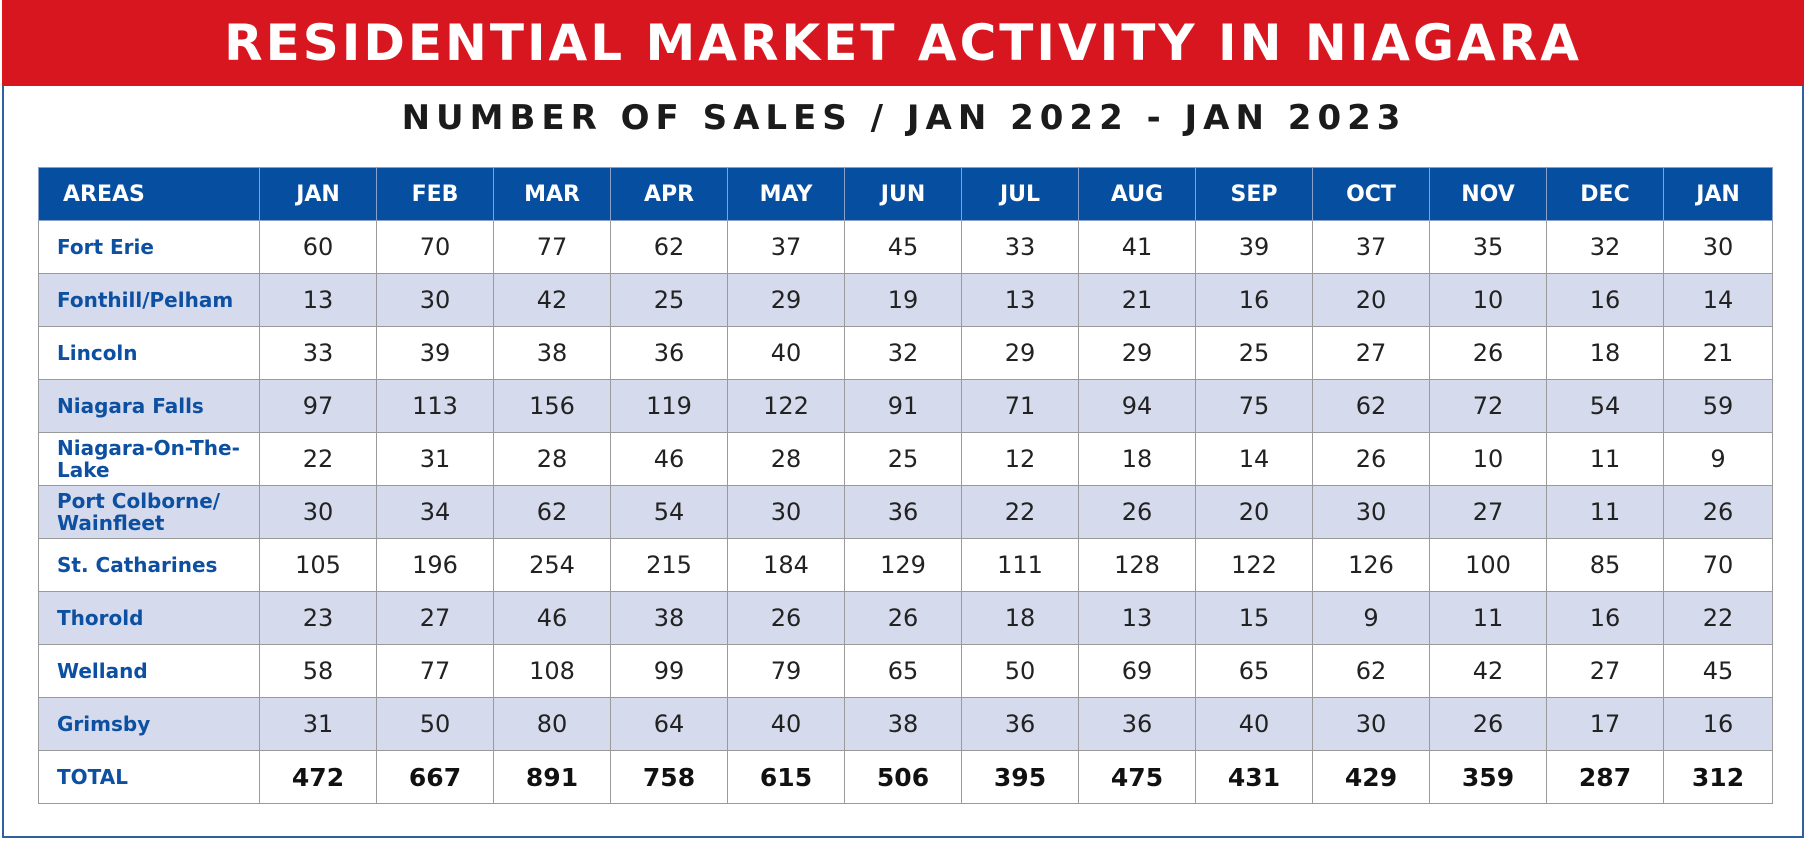 The image size is (1808, 842). What do you see at coordinates (1137, 565) in the screenshot?
I see `sales-cell: 128` at bounding box center [1137, 565].